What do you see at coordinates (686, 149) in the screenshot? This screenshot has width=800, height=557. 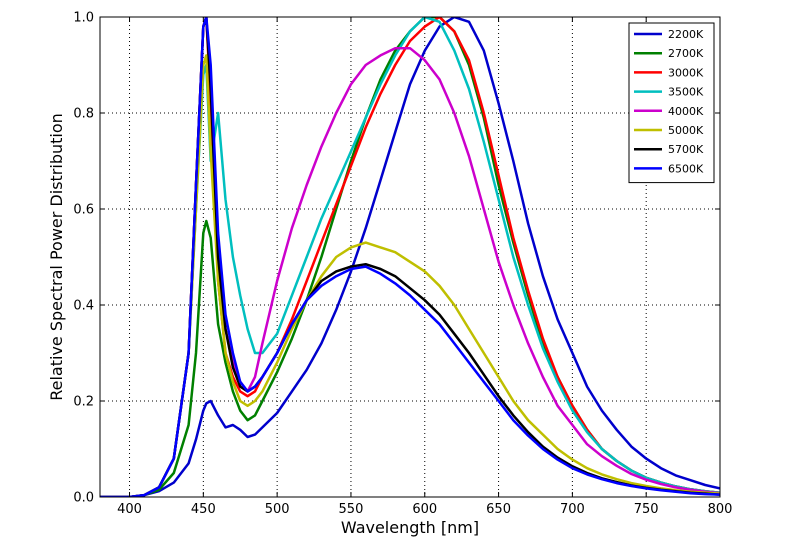 I see `legend-label: 5700K` at bounding box center [686, 149].